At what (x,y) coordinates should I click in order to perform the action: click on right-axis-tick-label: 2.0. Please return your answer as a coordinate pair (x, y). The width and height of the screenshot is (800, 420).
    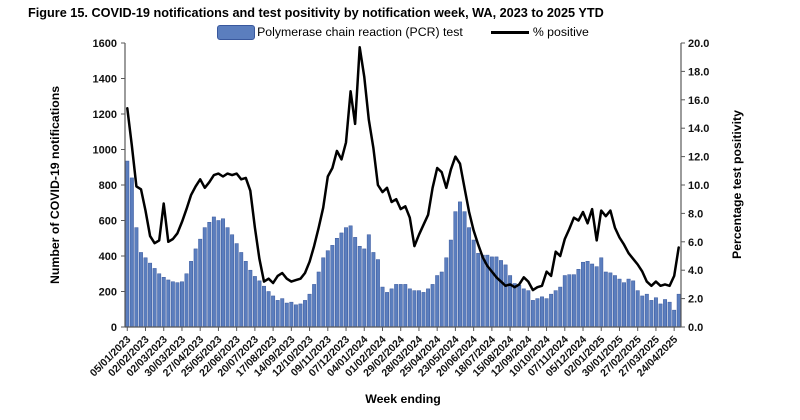
    Looking at the image, I should click on (695, 300).